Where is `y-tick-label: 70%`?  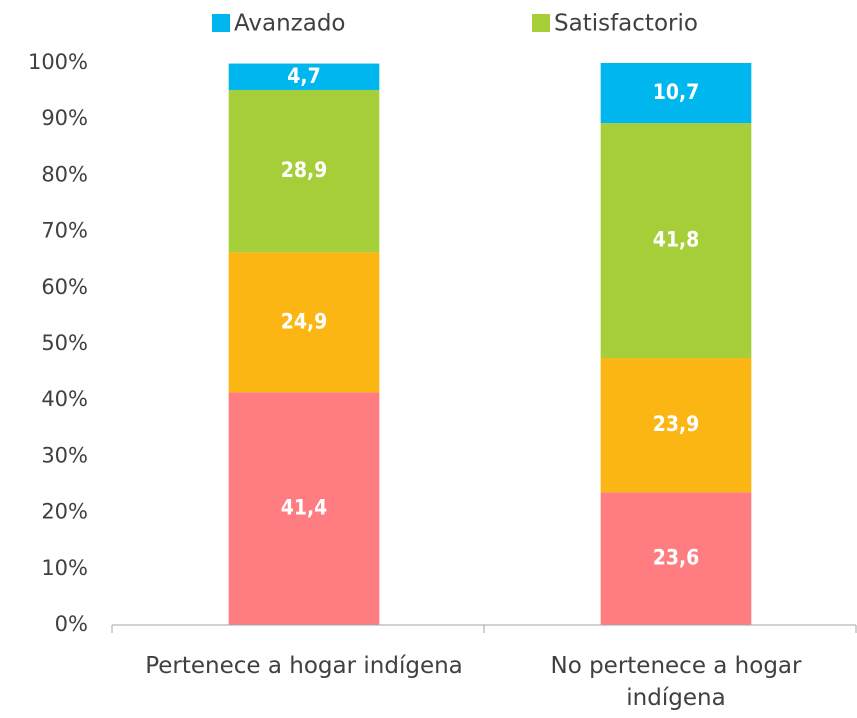
y-tick-label: 70% is located at coordinates (64, 231).